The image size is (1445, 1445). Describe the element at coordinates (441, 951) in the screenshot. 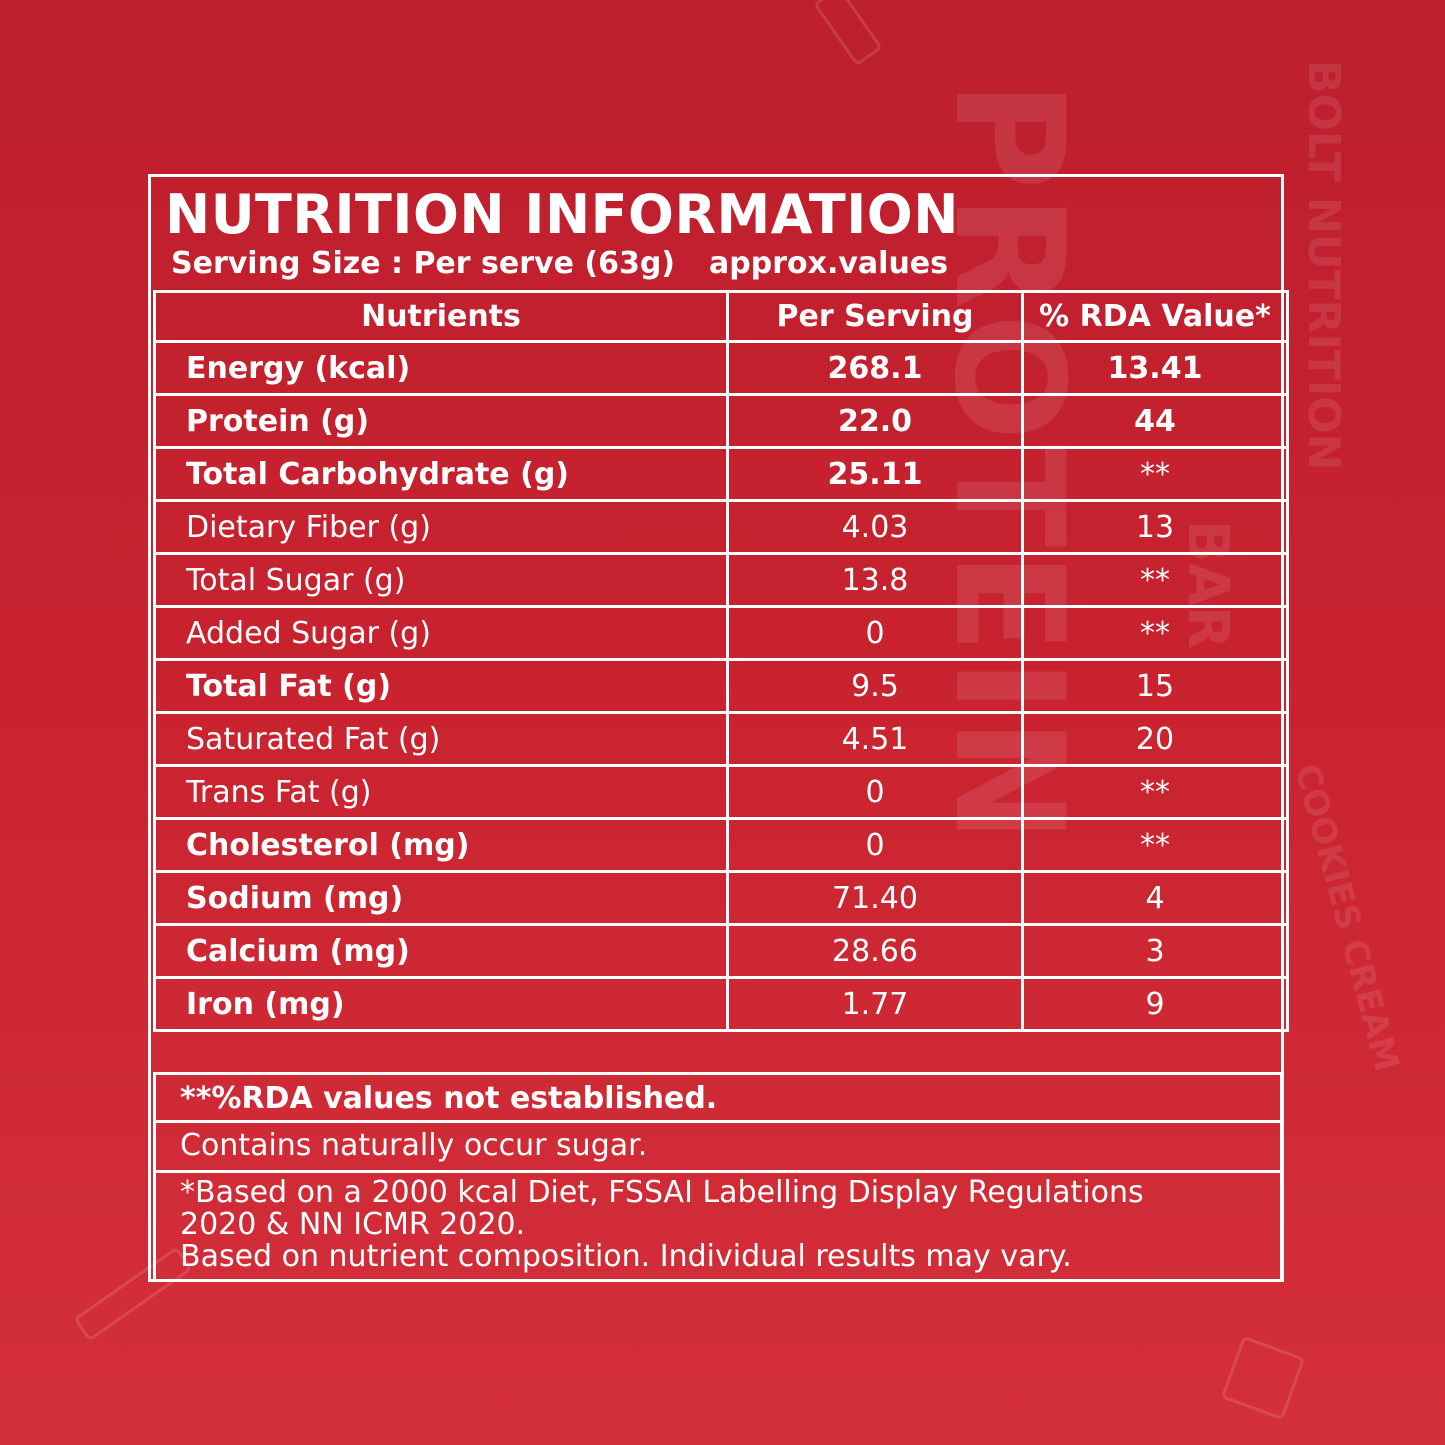

I see `nutrient-name: Calcium (mg)` at that location.